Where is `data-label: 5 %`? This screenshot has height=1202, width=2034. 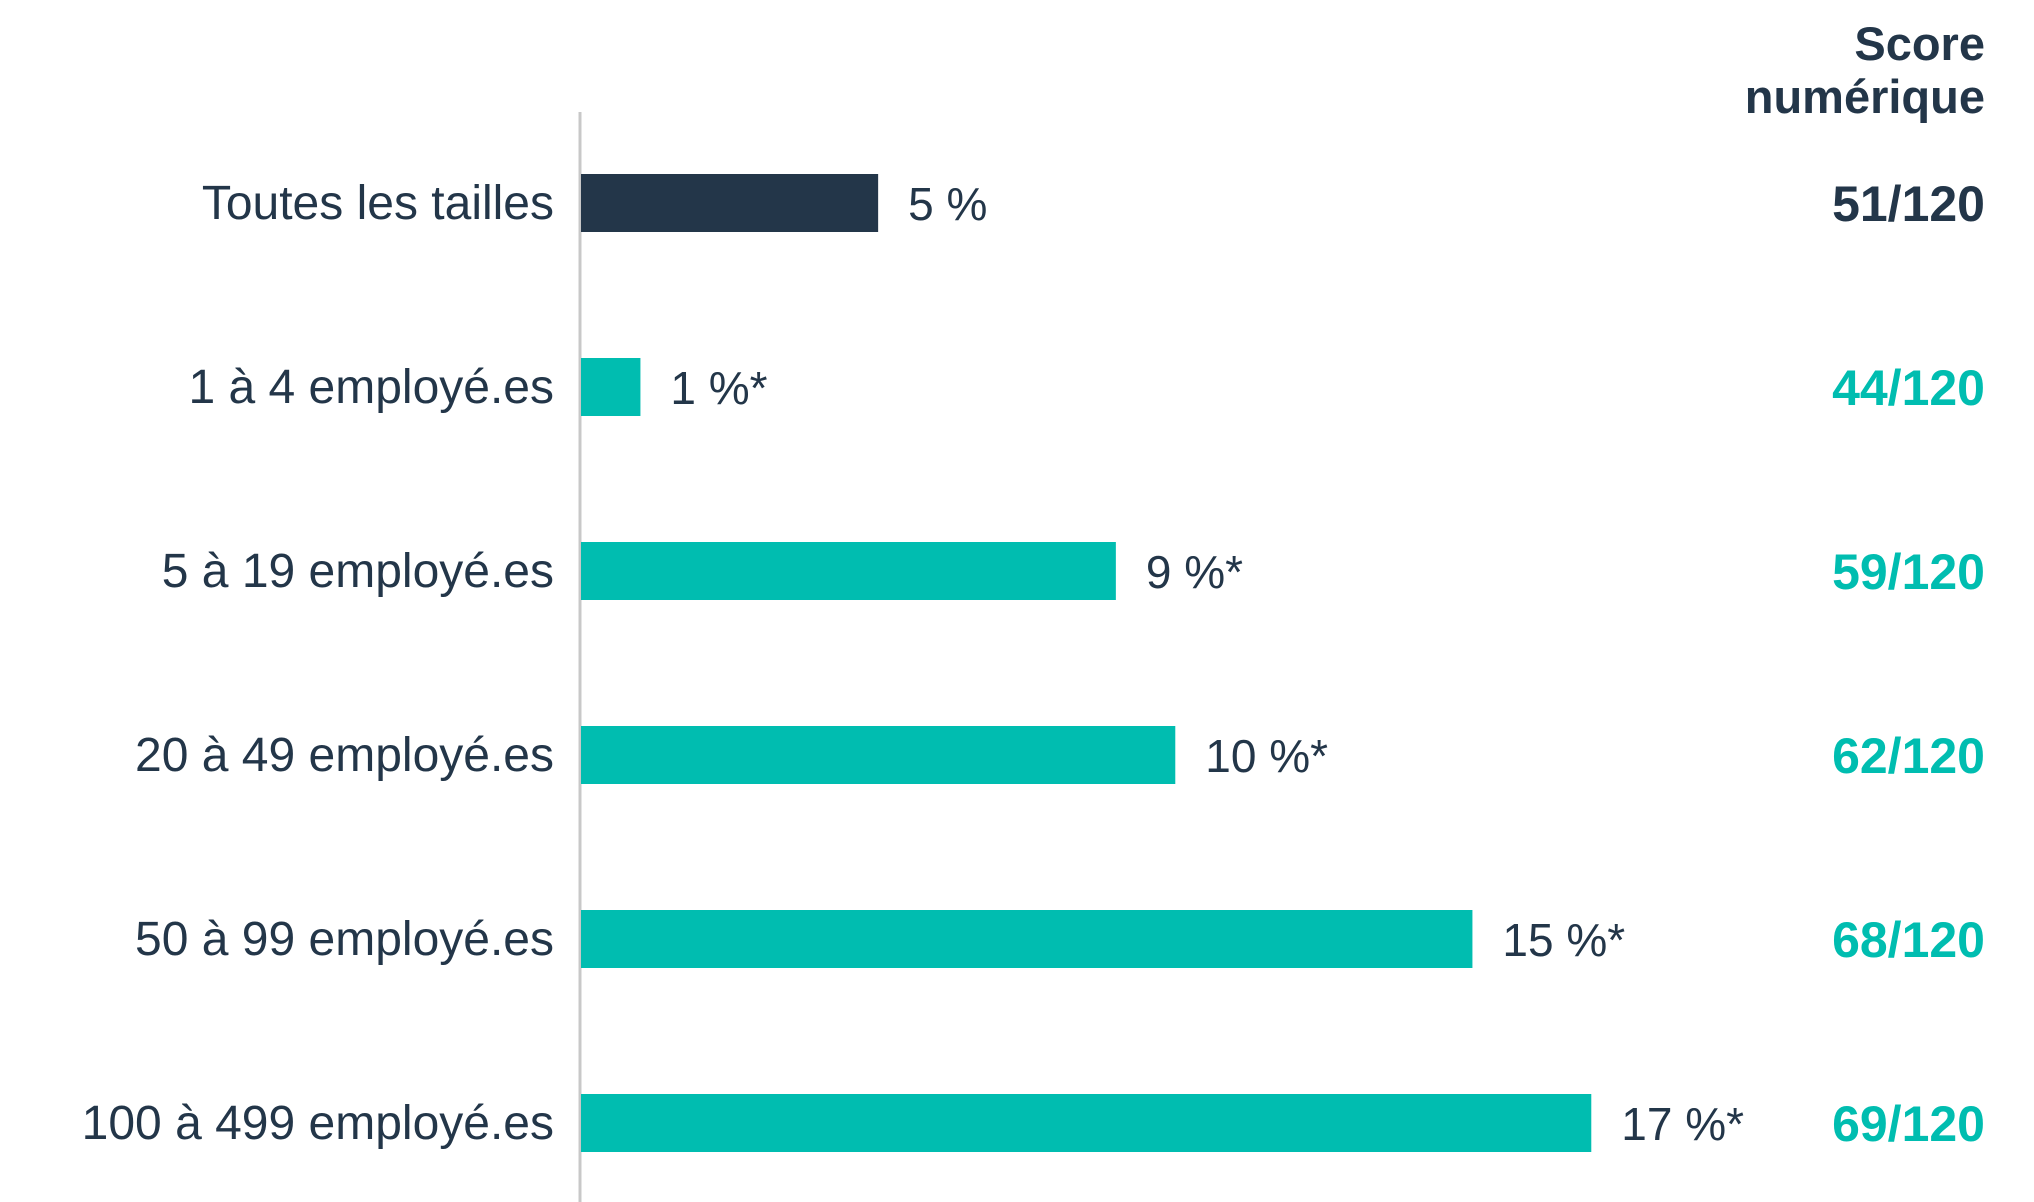 data-label: 5 % is located at coordinates (947, 204).